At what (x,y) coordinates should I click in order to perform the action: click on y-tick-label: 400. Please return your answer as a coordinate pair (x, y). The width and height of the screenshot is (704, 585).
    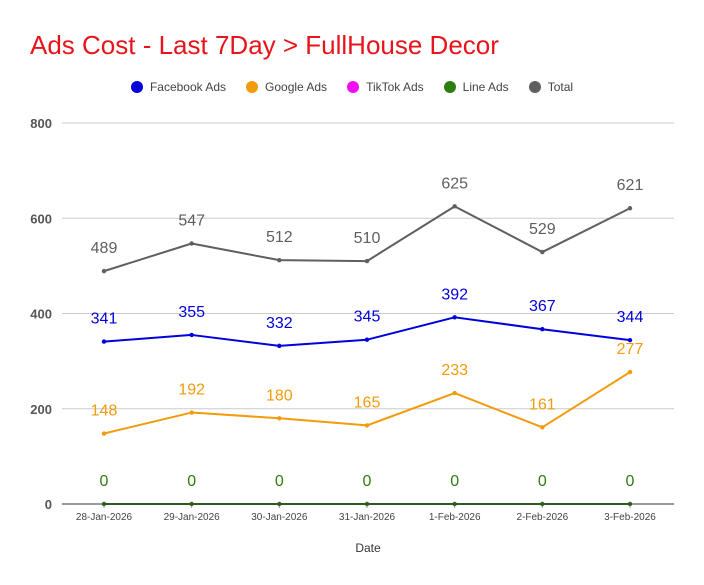
    Looking at the image, I should click on (41, 314).